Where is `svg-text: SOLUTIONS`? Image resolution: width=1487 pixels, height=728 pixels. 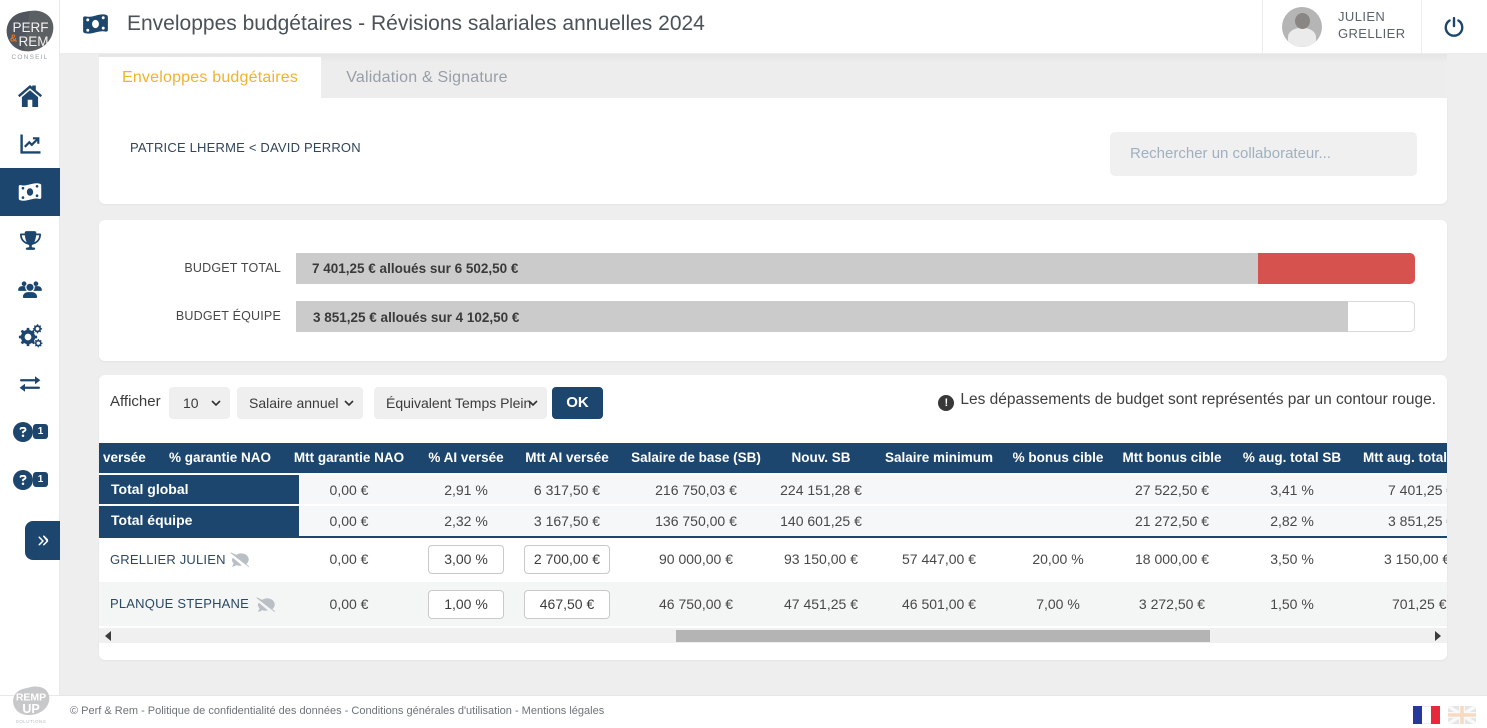 svg-text: SOLUTIONS is located at coordinates (31, 721).